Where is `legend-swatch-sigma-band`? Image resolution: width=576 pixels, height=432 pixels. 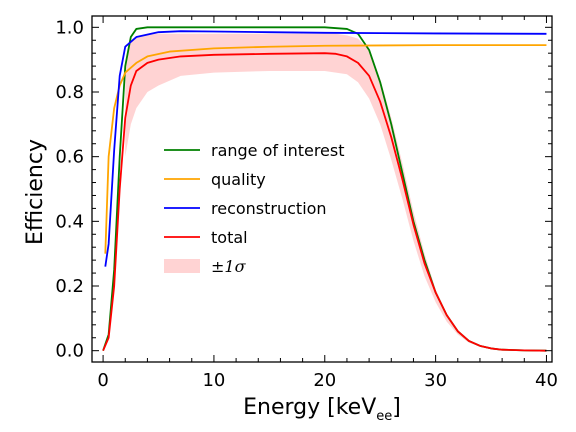 legend-swatch-sigma-band is located at coordinates (182, 266).